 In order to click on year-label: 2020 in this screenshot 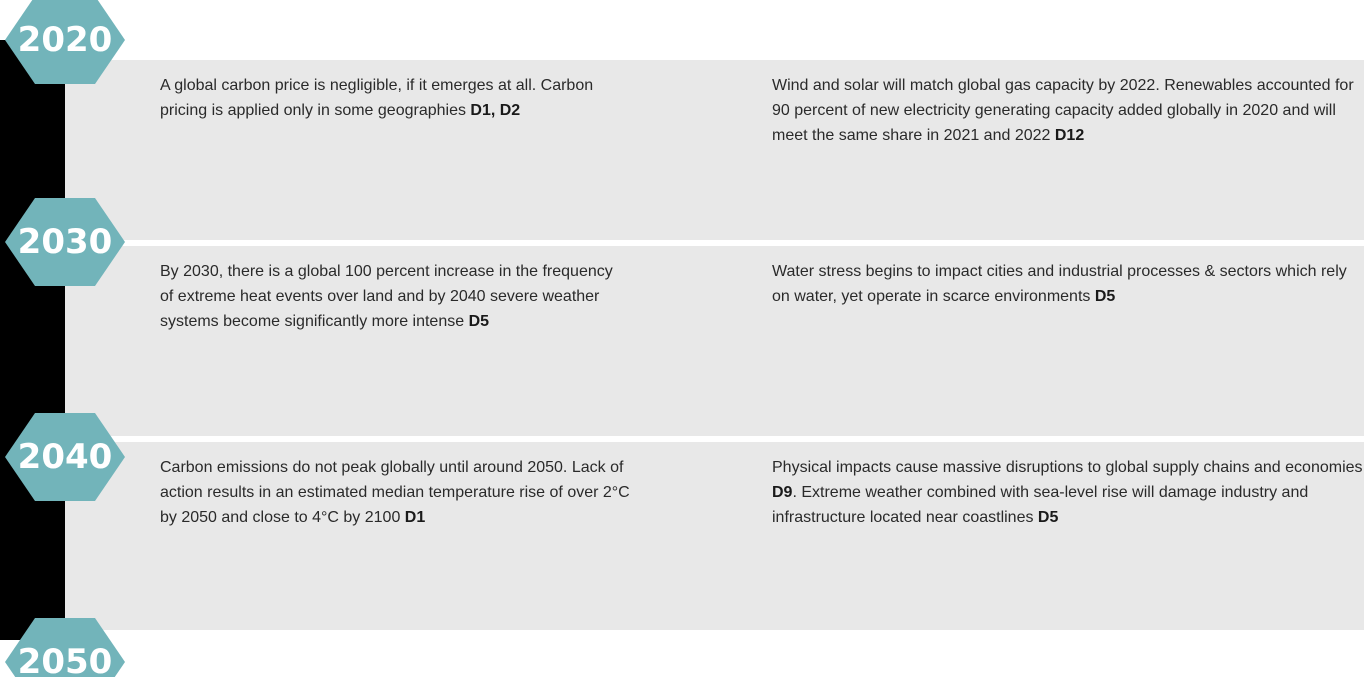, I will do `click(65, 40)`.